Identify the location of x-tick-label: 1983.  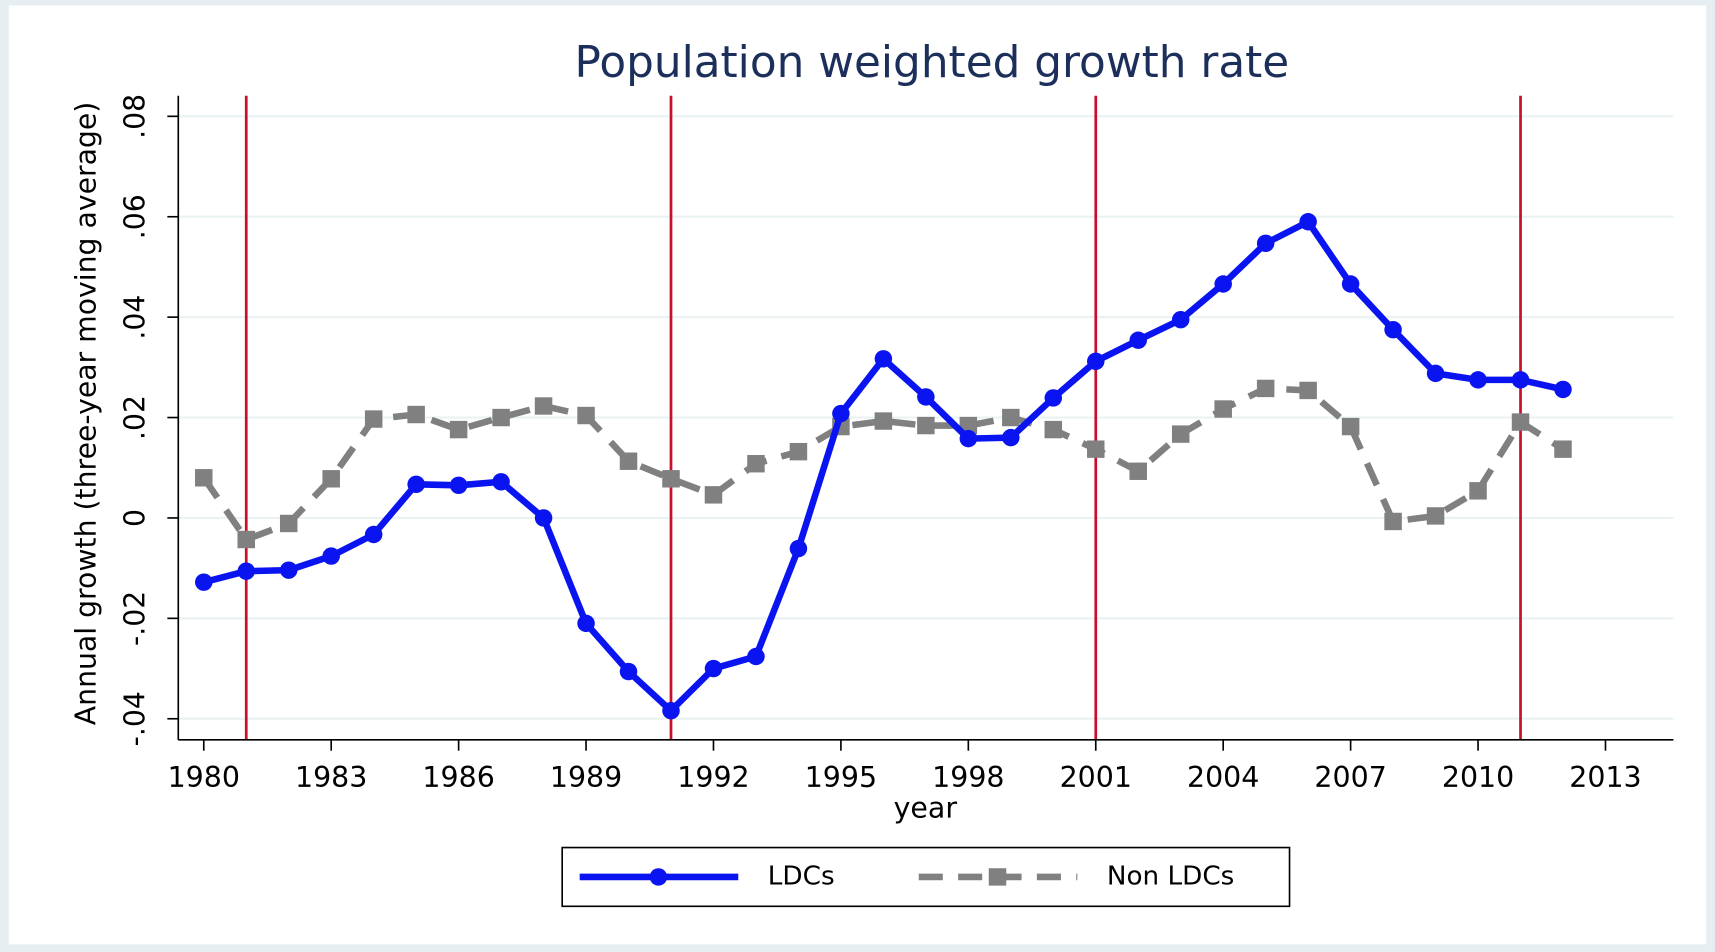
(331, 777).